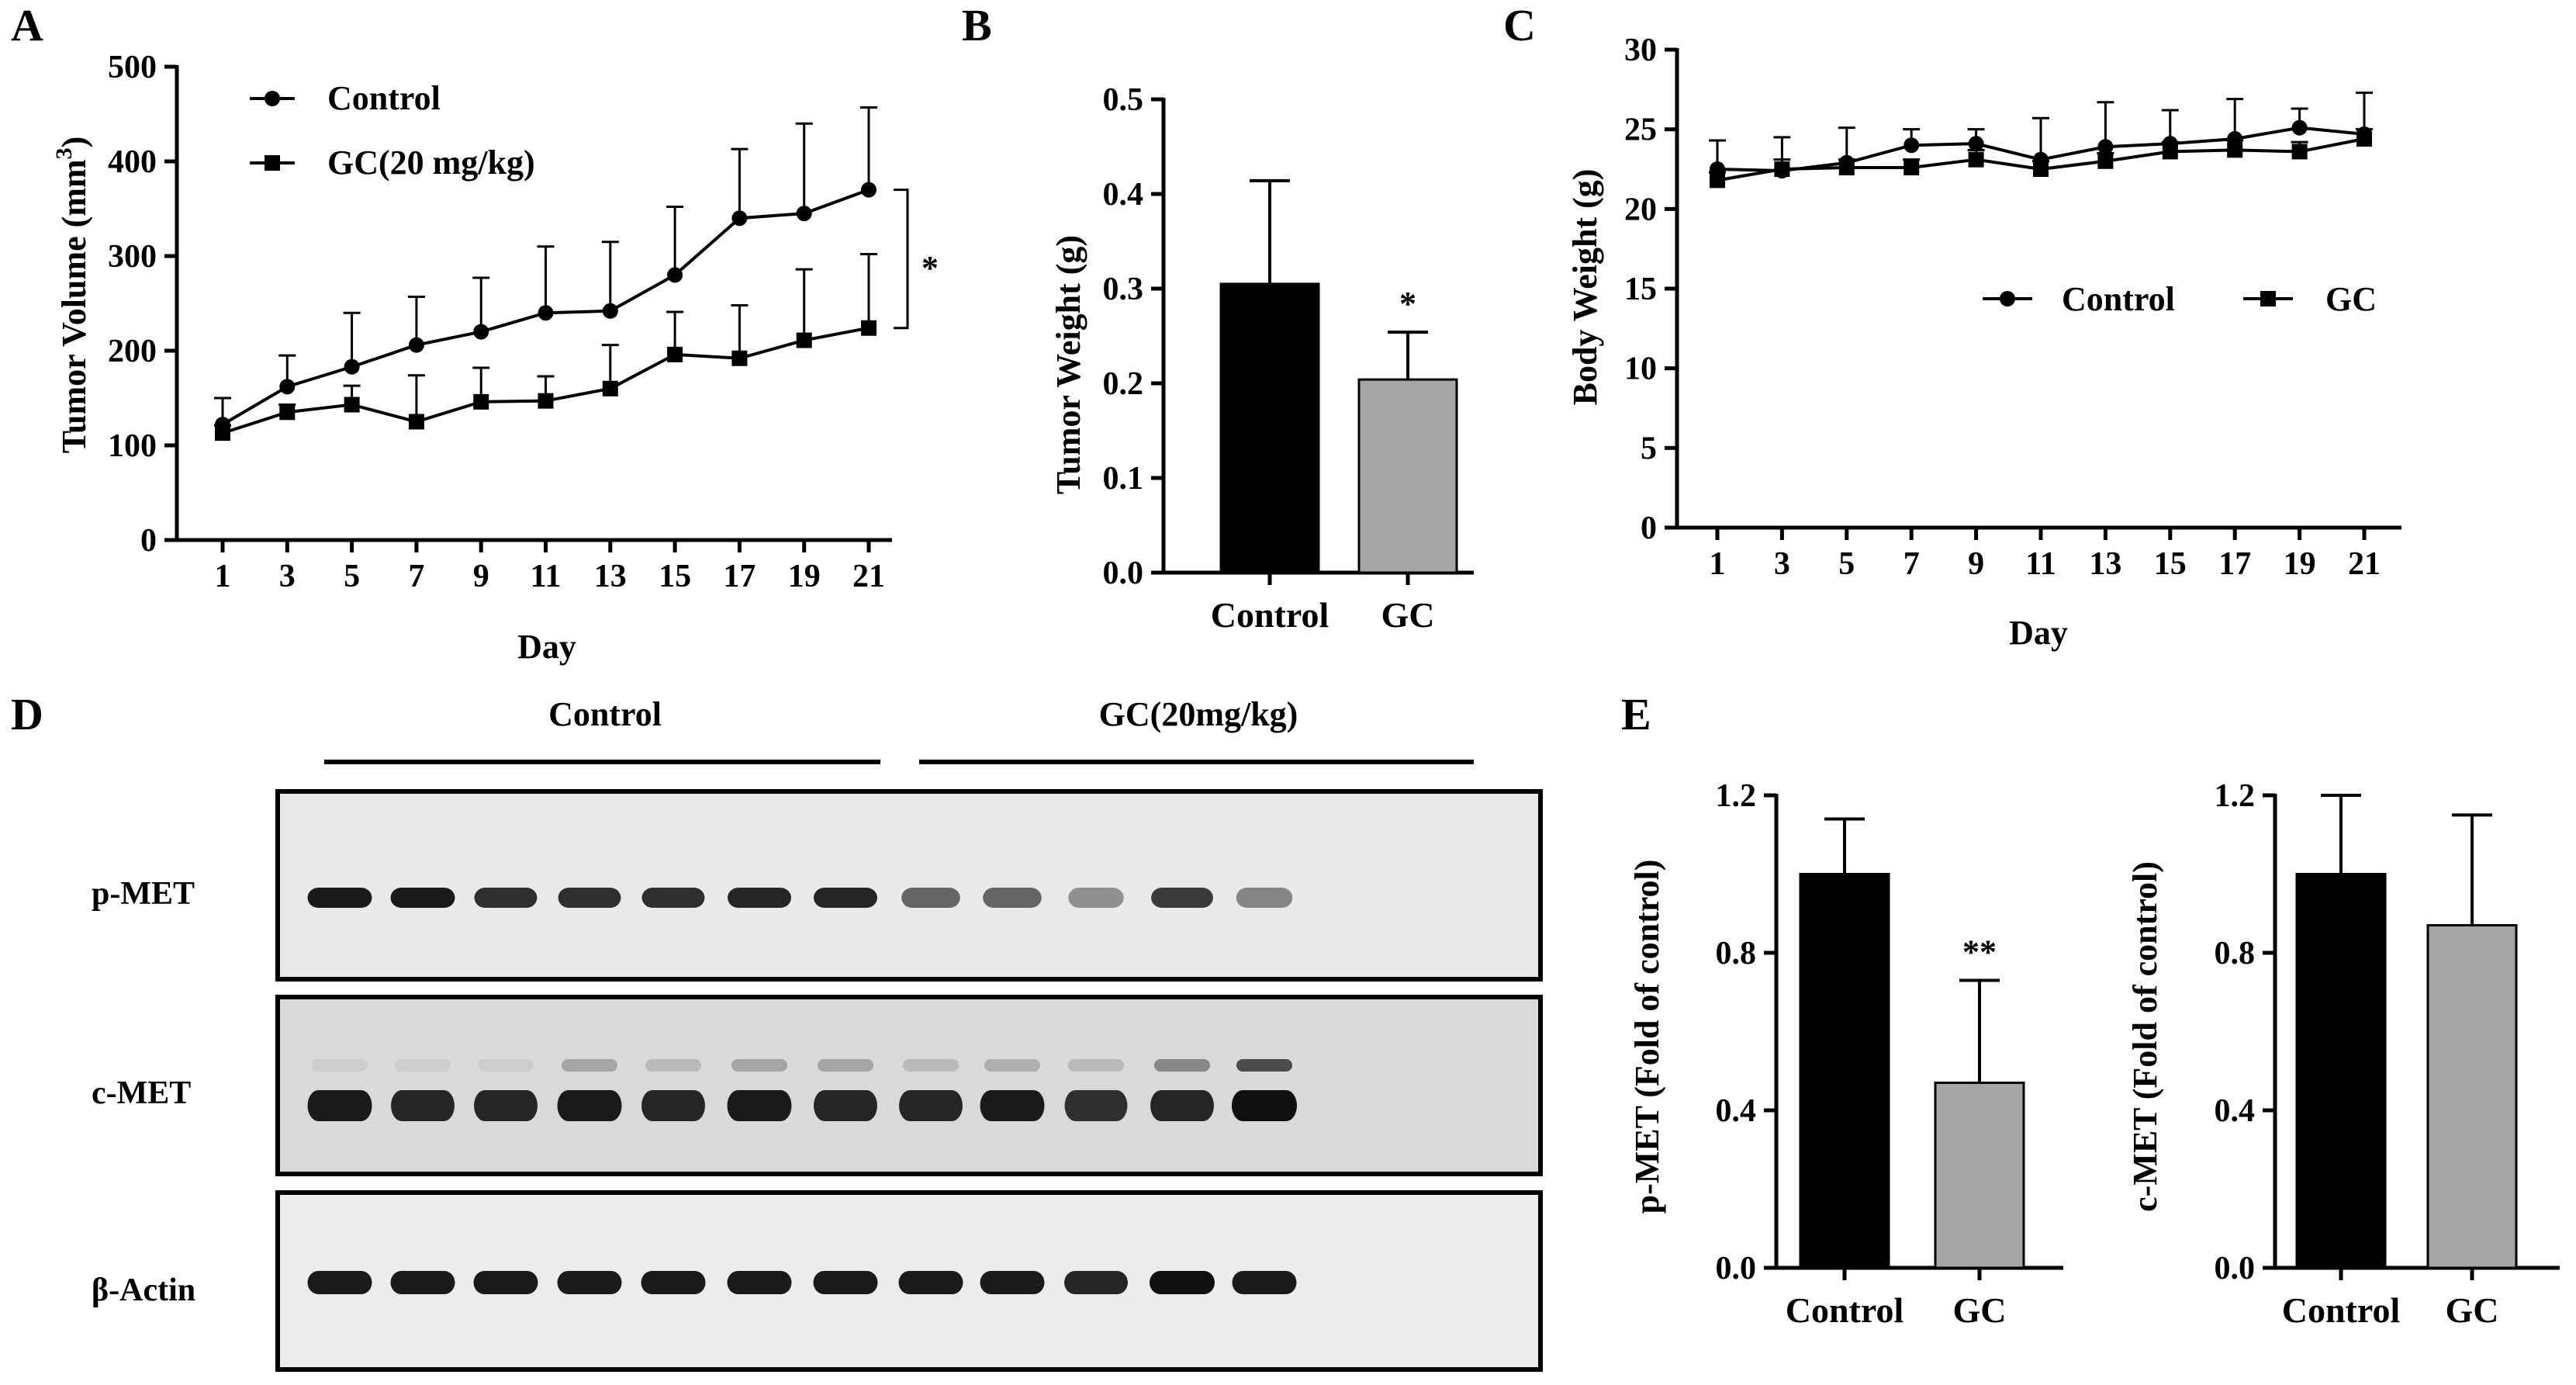  I want to click on a-x-tick-label: 19, so click(804, 577).